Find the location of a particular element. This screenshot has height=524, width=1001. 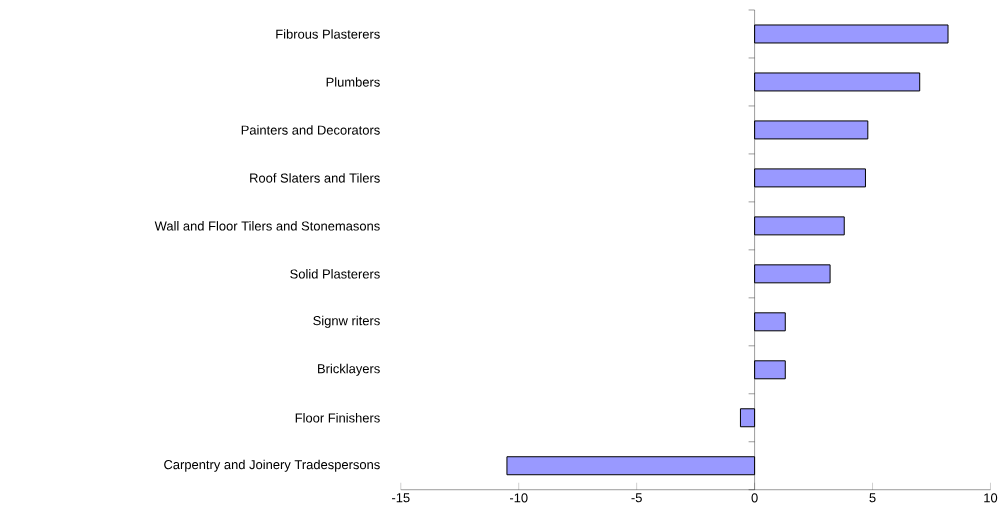

x-tick-label: -10 is located at coordinates (518, 498).